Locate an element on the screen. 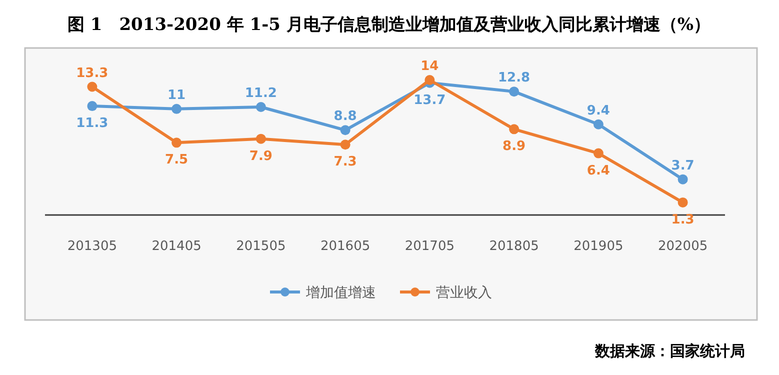  x-tick-label: 201605 is located at coordinates (345, 246).